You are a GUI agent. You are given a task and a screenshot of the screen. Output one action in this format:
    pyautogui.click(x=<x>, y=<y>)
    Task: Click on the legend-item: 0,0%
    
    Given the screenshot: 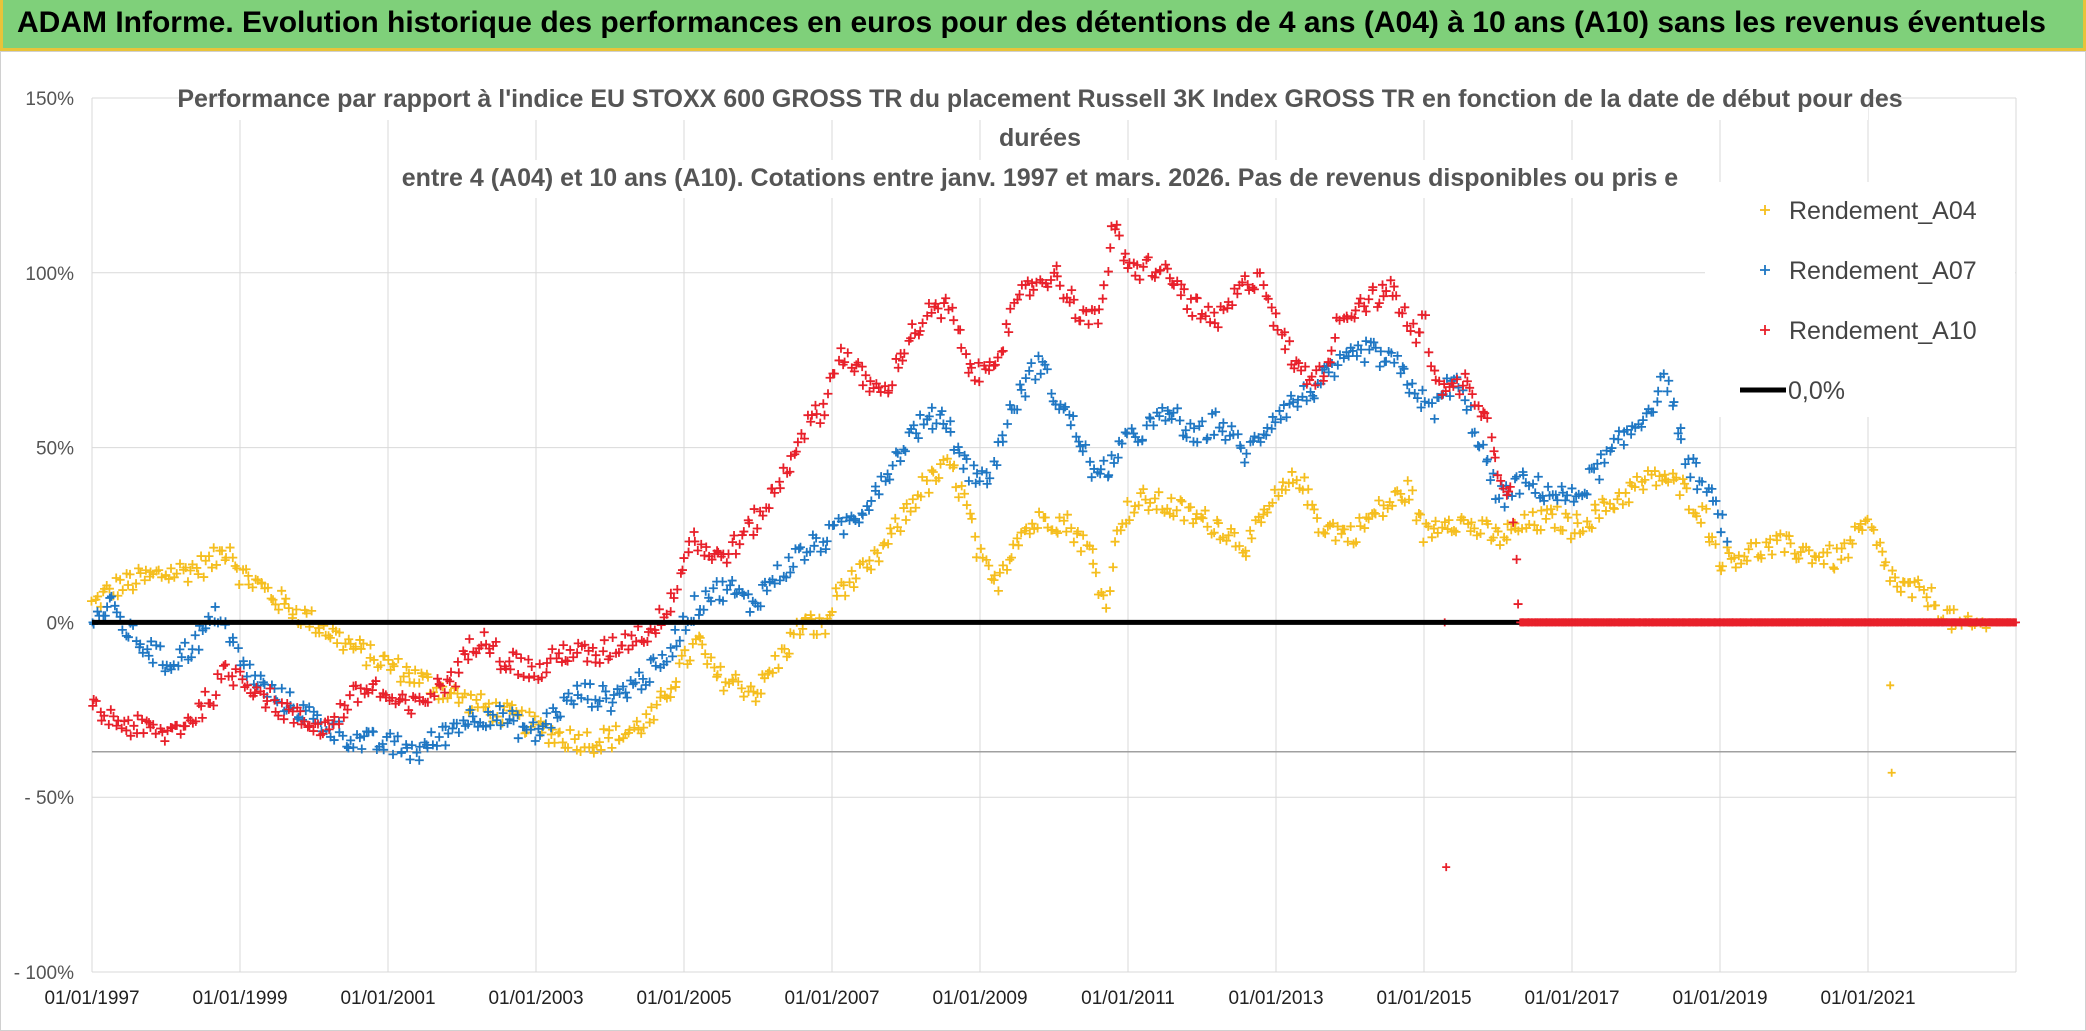 What is the action you would take?
    pyautogui.click(x=1792, y=391)
    